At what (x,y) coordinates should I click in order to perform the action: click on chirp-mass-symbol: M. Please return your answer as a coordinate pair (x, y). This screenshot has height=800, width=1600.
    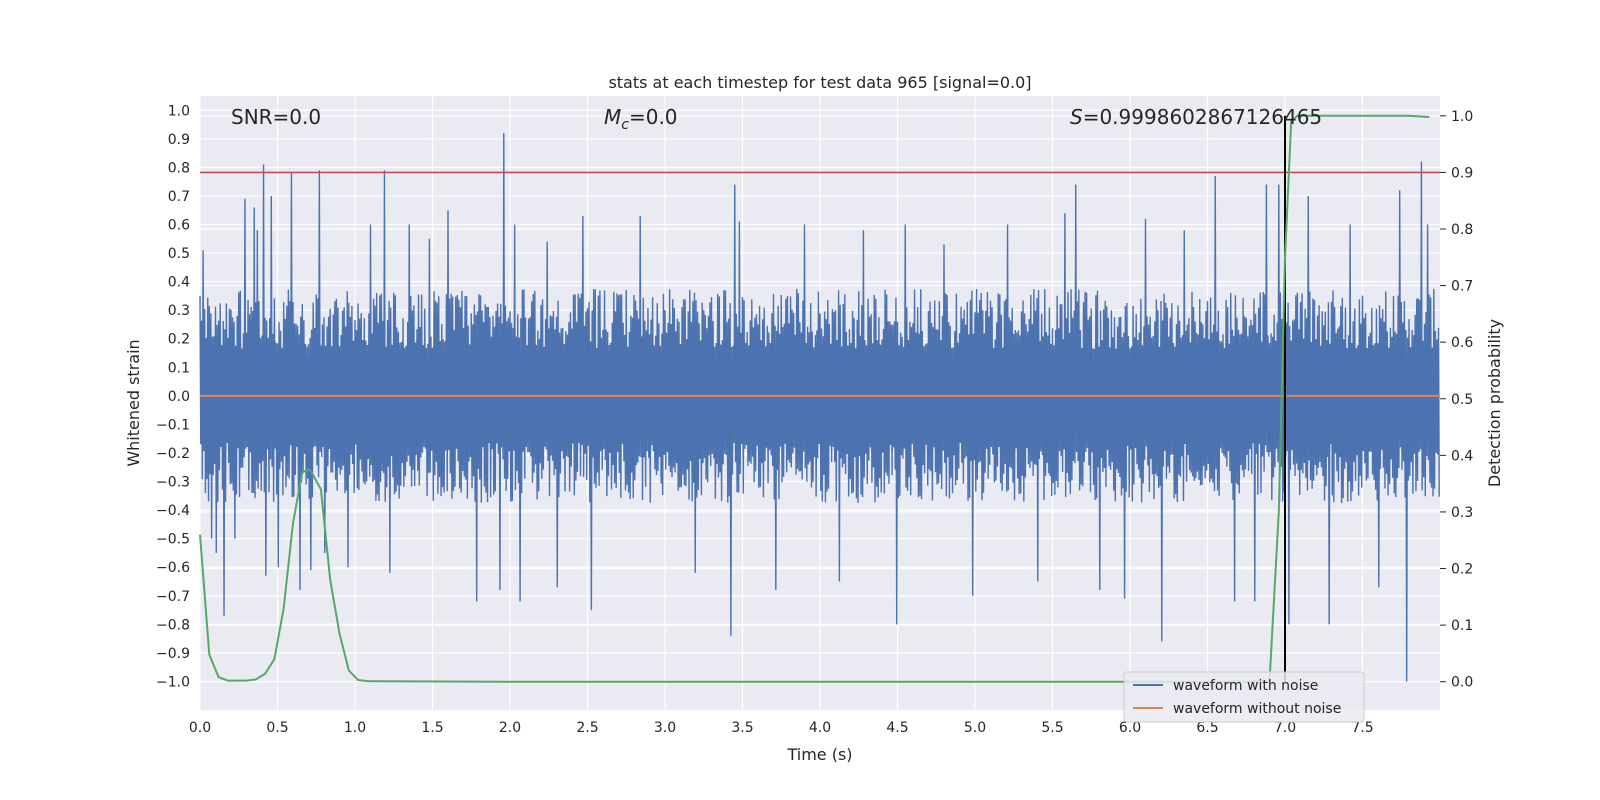
    Looking at the image, I should click on (612, 117).